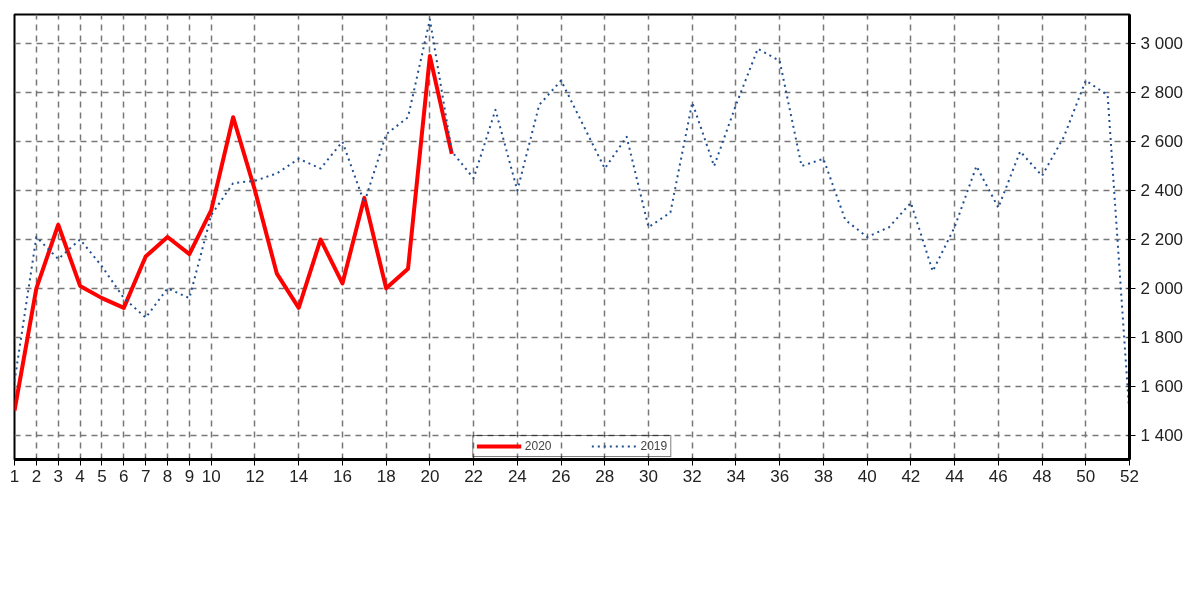  What do you see at coordinates (736, 476) in the screenshot?
I see `x-tick-label: 34` at bounding box center [736, 476].